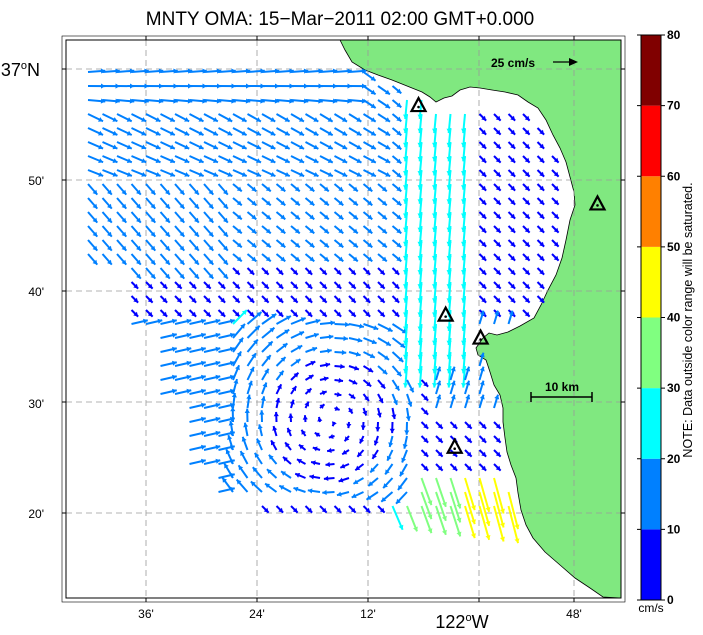  I want to click on lon-label-36: 36', so click(146, 614).